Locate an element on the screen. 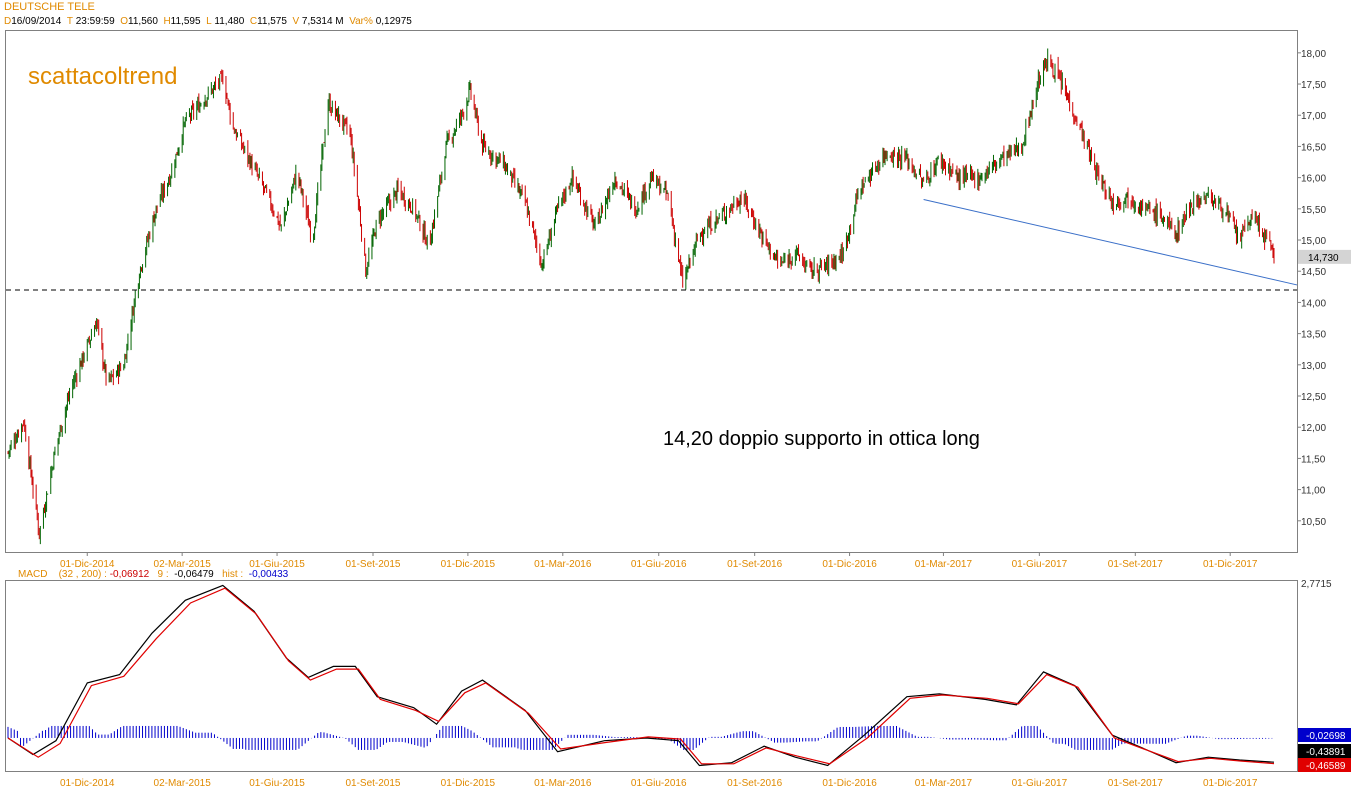  time-value: 23:59:59 is located at coordinates (95, 21).